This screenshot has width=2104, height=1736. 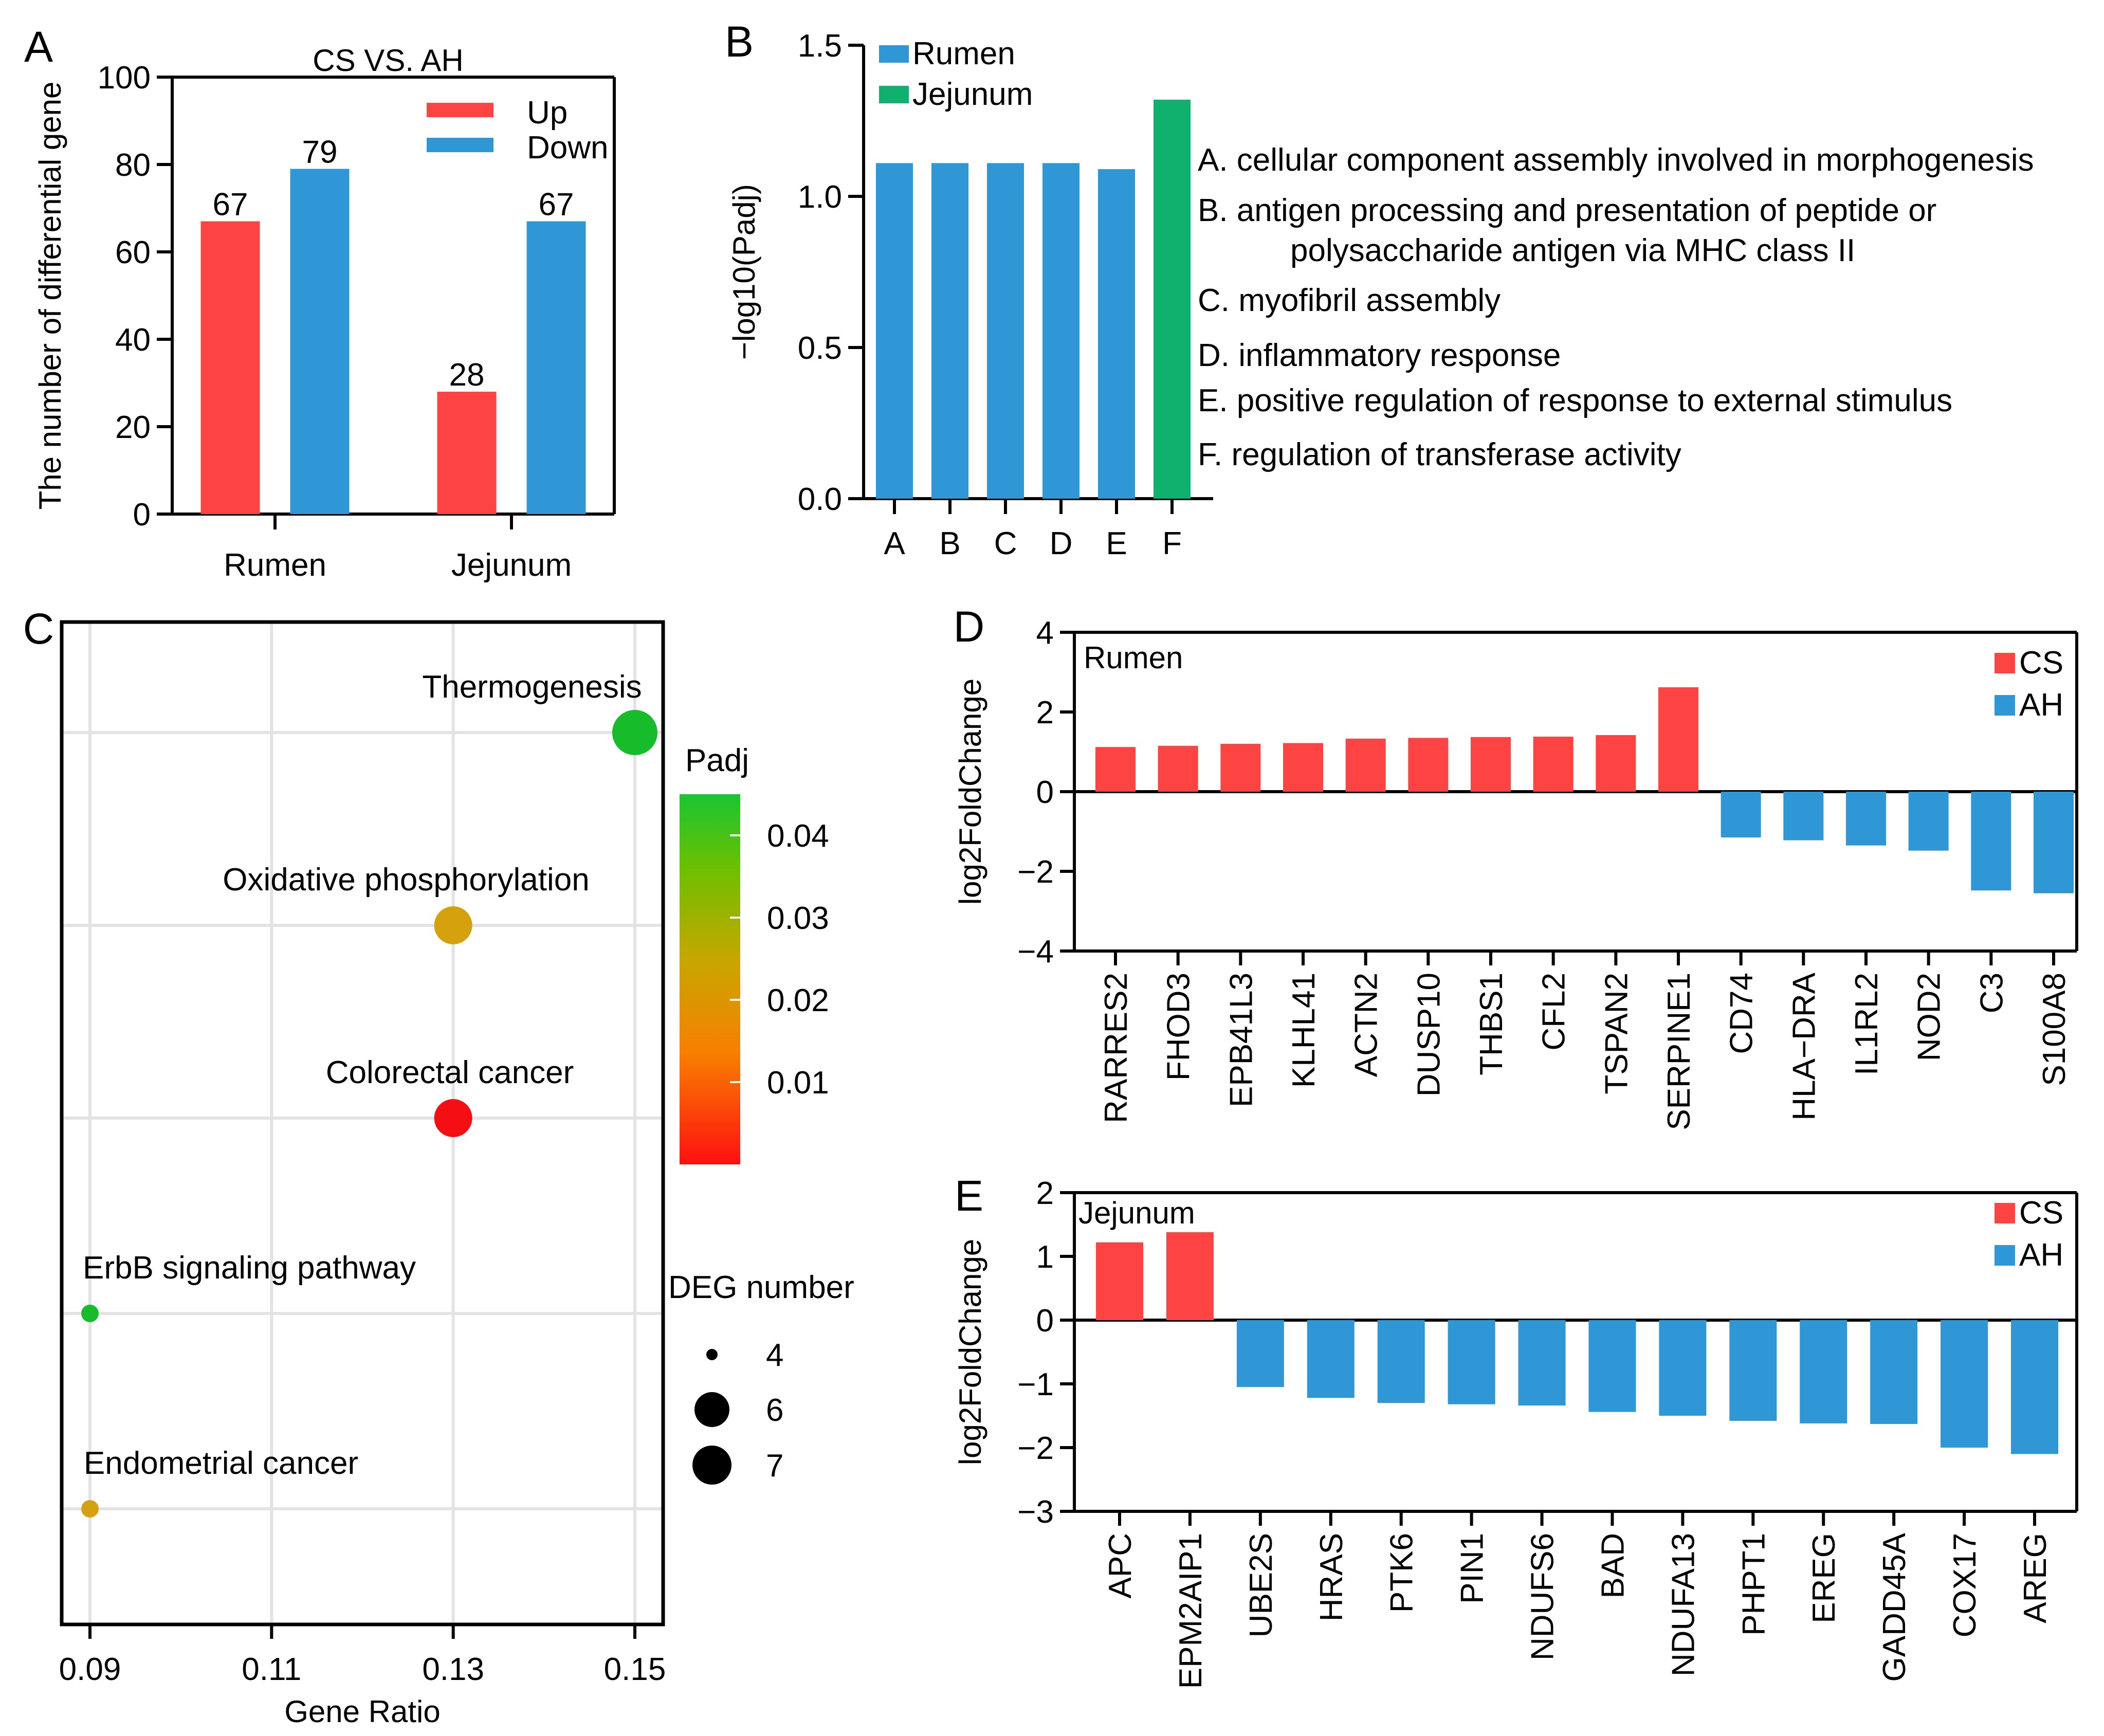 I want to click on gene-label: SERPINE1, so click(x=1679, y=1051).